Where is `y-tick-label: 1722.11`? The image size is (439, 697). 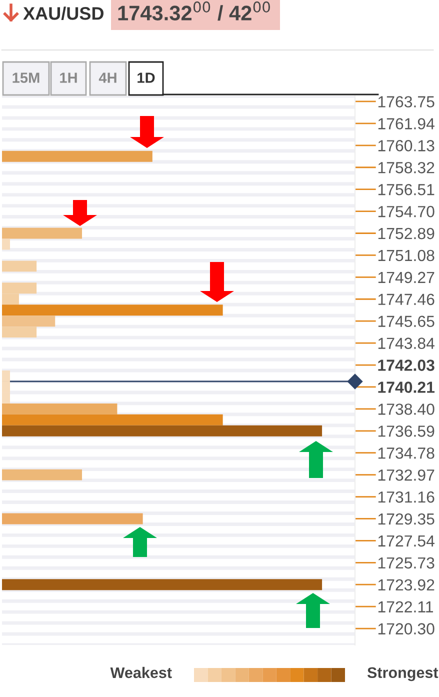
y-tick-label: 1722.11 is located at coordinates (405, 606).